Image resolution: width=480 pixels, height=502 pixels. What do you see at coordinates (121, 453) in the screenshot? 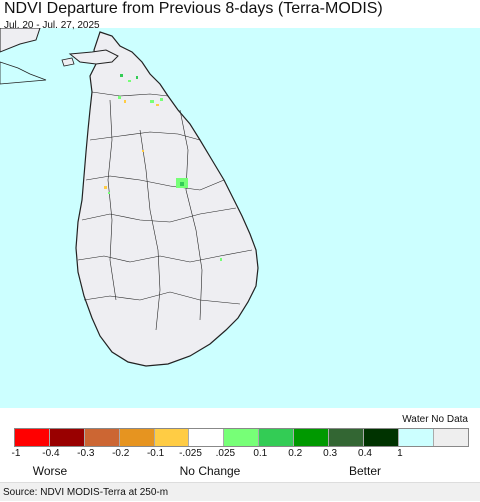
I see `tick-label: -0.2` at bounding box center [121, 453].